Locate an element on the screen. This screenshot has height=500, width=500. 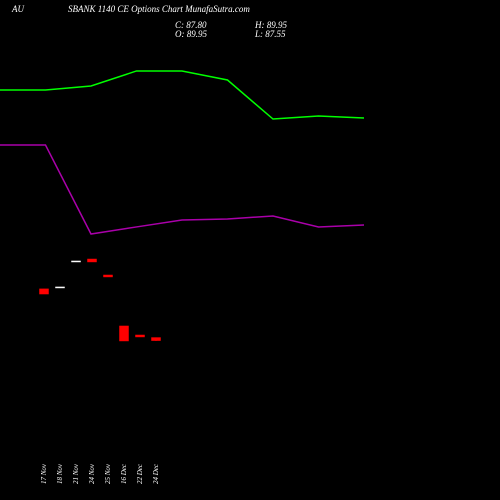
ticker: AU is located at coordinates (17, 9).